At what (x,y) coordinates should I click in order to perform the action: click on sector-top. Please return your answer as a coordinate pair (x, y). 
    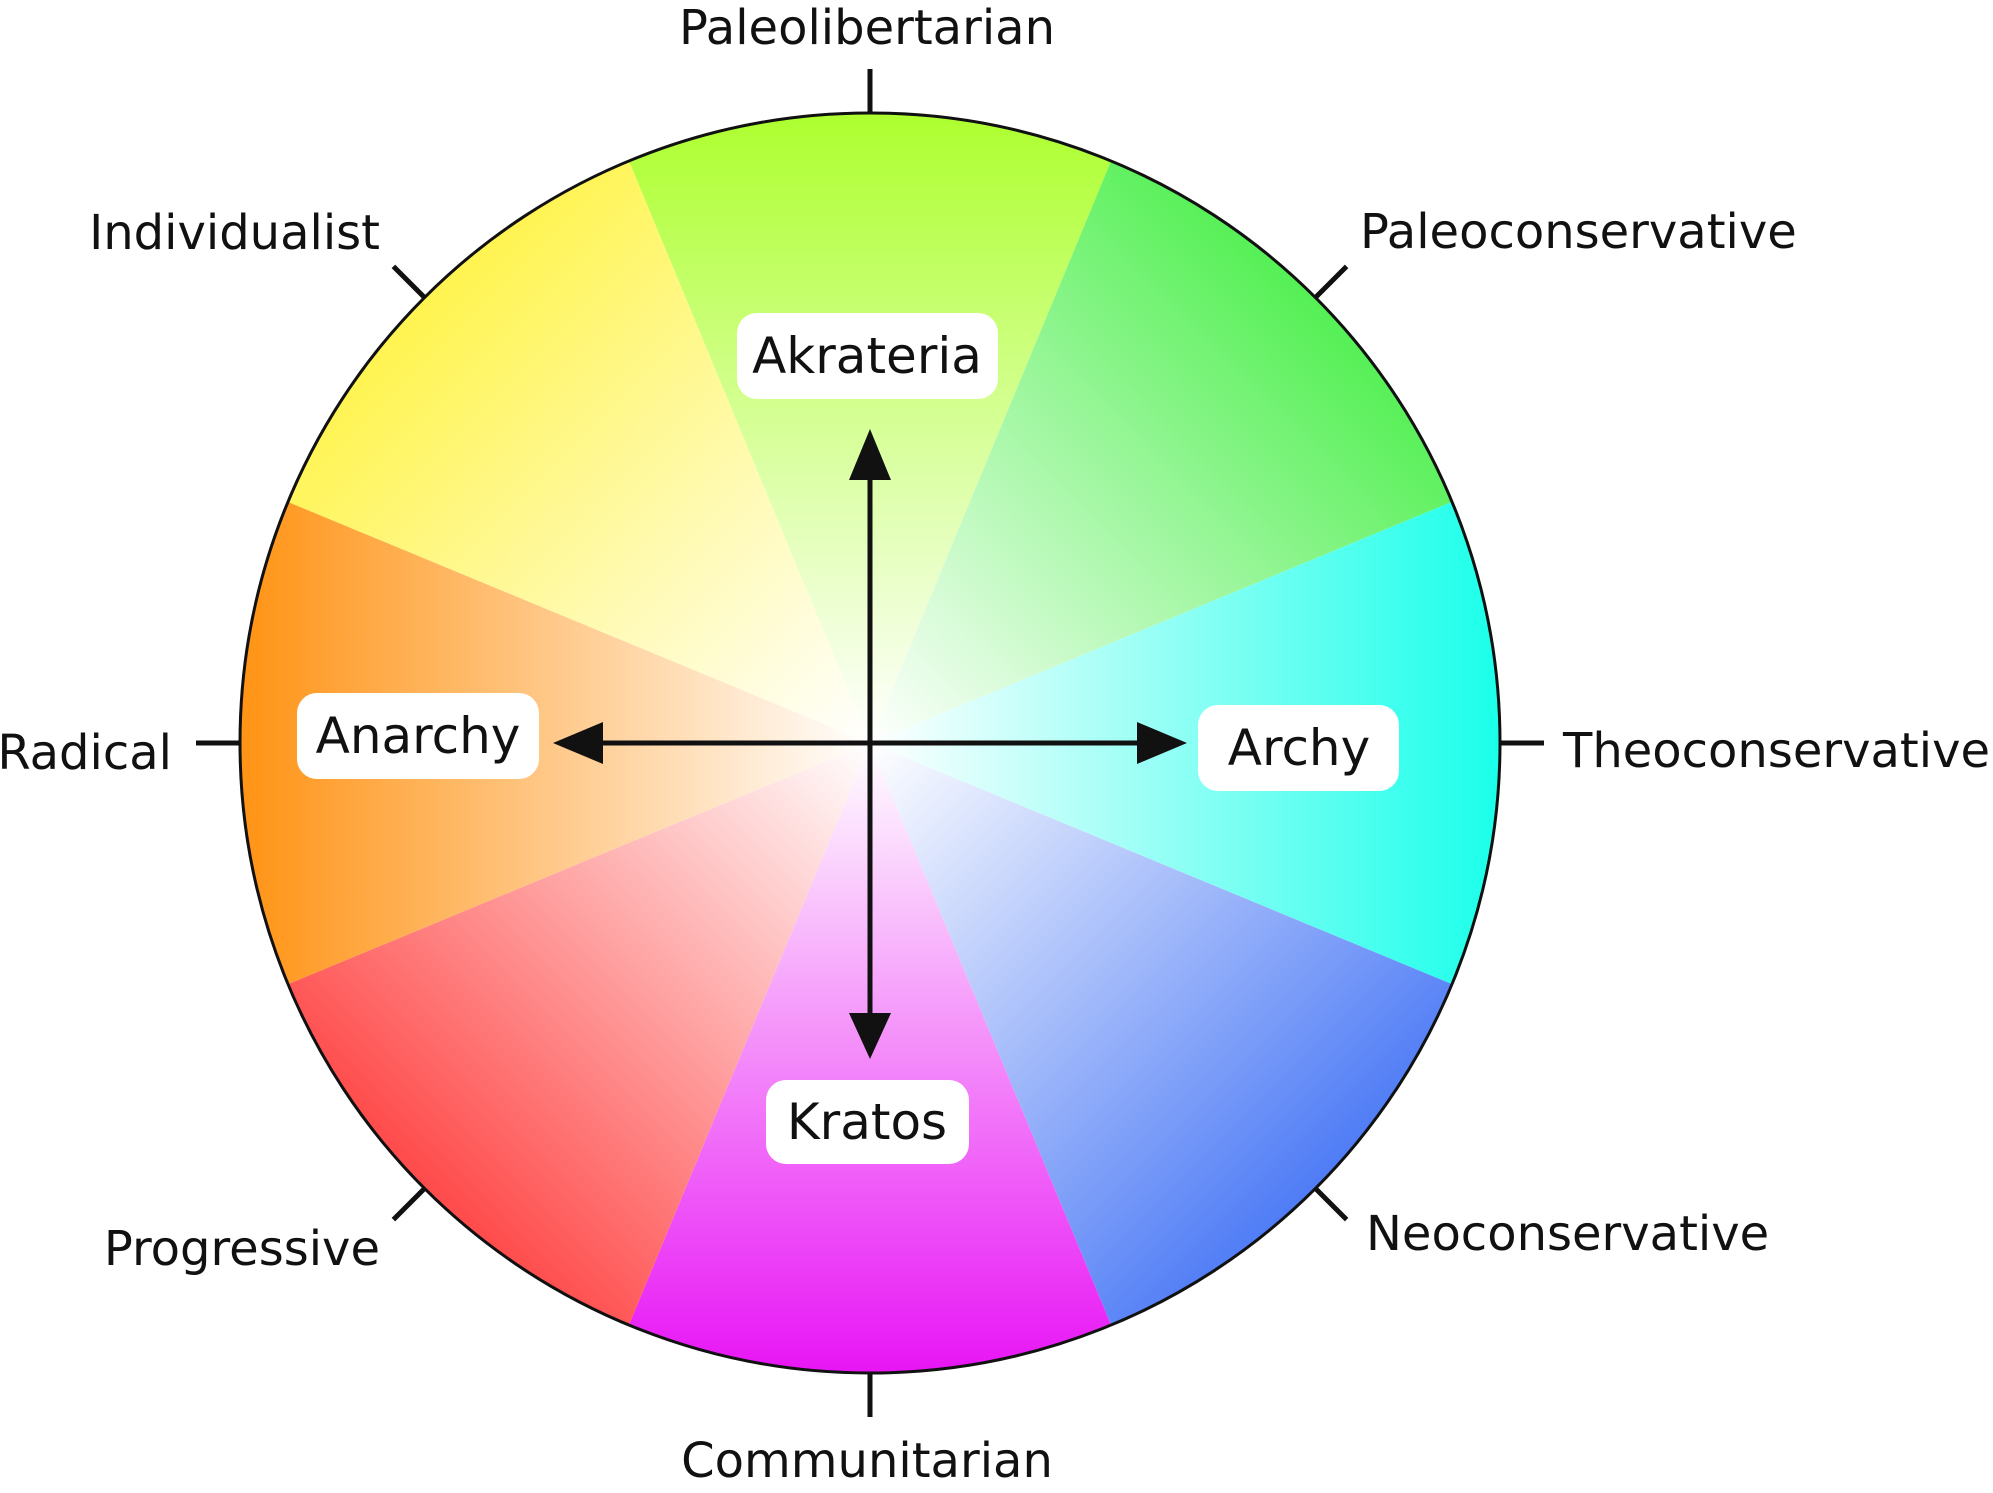
    Looking at the image, I should click on (870, 428).